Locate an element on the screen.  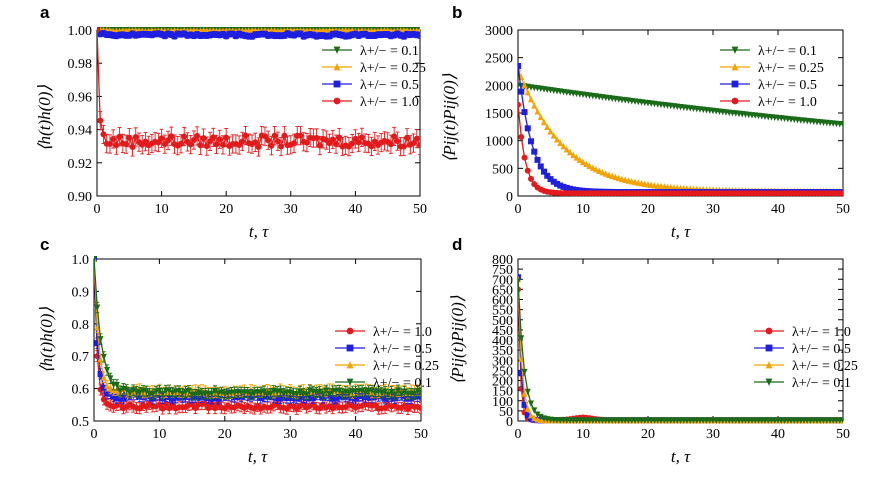
y-tick-label: 100 is located at coordinates (502, 402).